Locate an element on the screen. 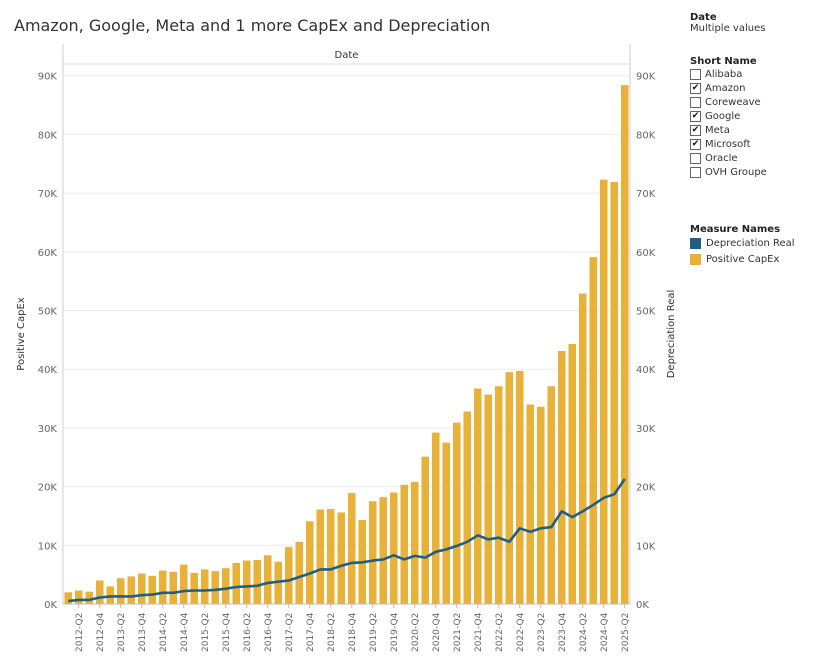  legend-item-depreciation-real: Depreciation Real is located at coordinates (742, 243).